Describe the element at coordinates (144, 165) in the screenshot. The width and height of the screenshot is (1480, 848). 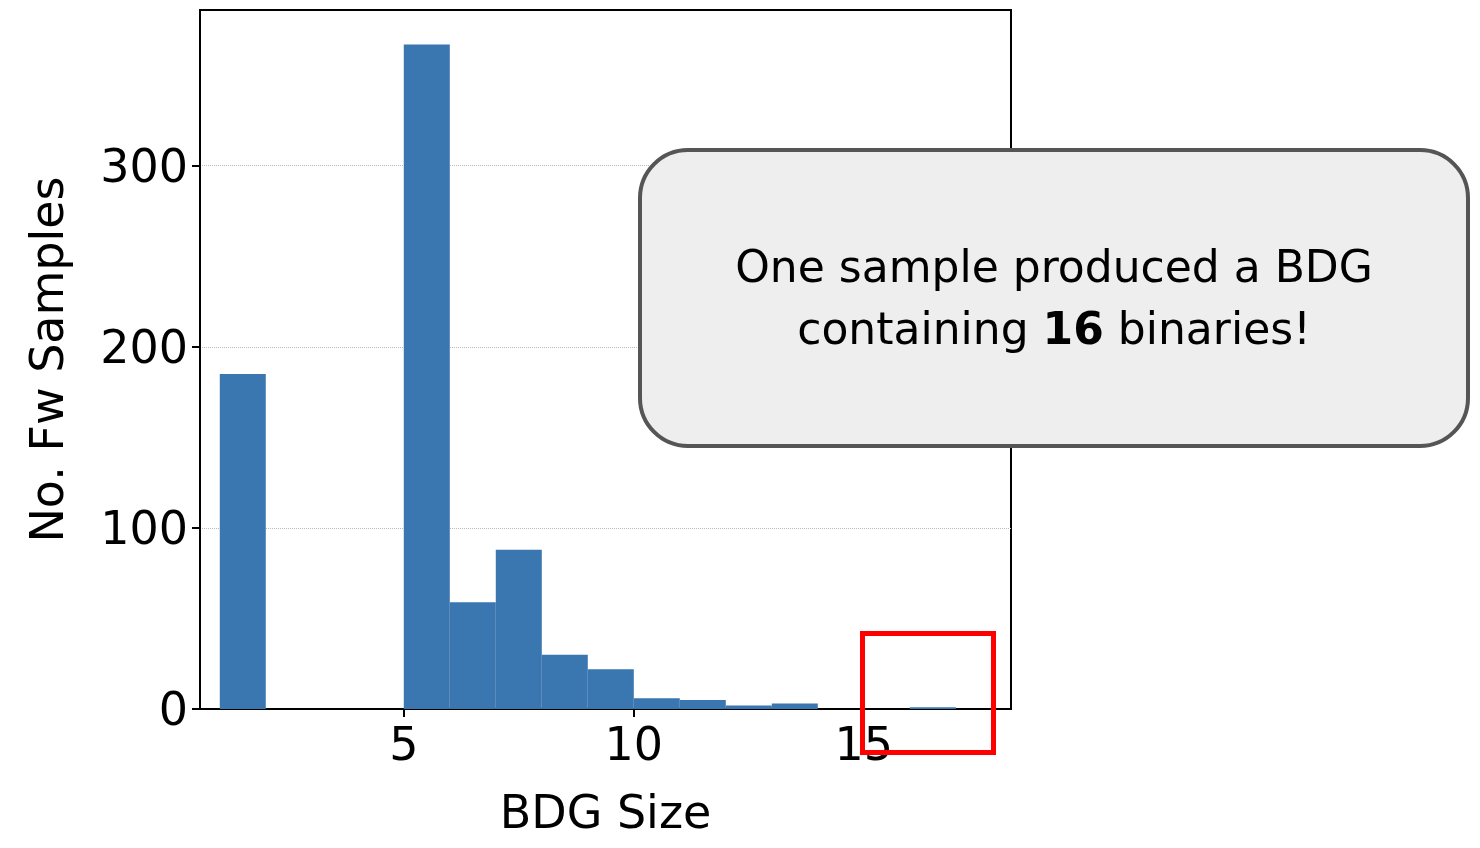
I see `y-tick-label: 300` at that location.